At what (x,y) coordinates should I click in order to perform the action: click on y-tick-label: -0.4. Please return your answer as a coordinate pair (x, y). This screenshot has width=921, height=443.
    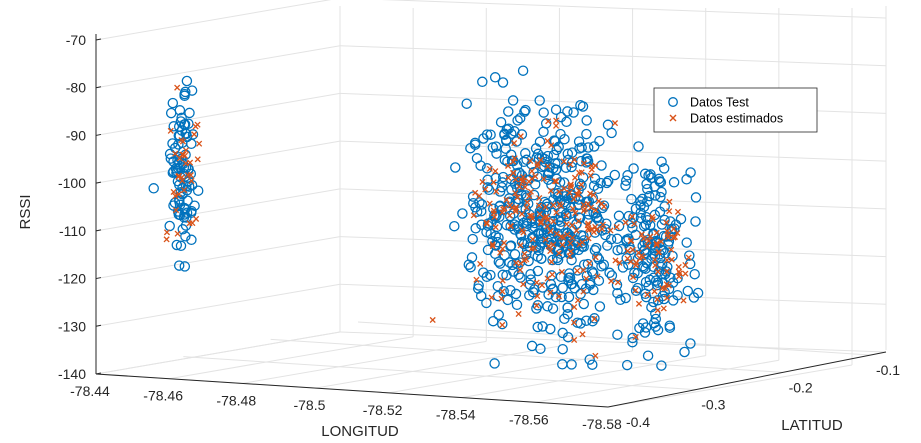
    Looking at the image, I should click on (638, 422).